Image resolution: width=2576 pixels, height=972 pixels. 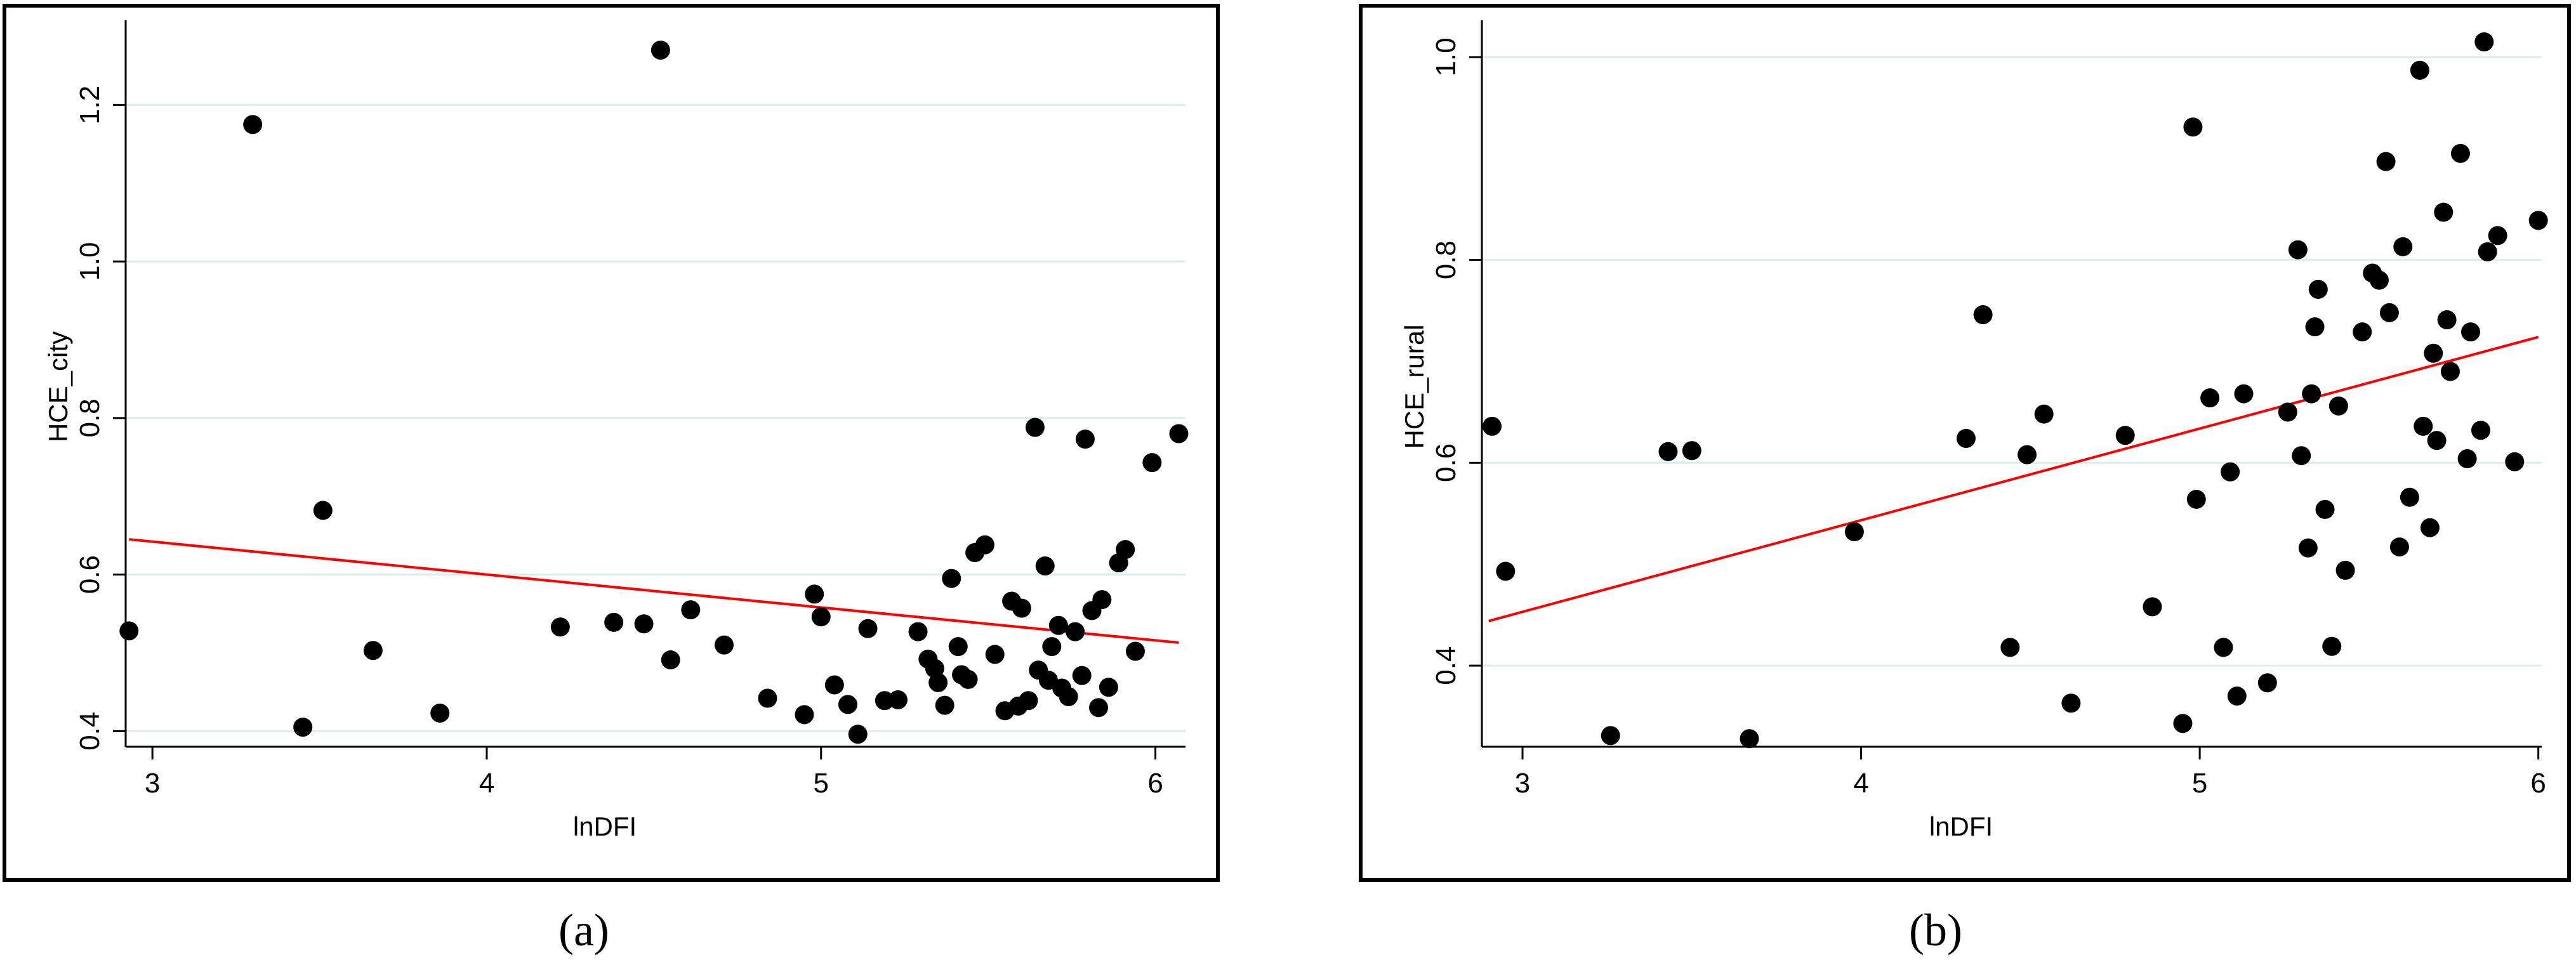 I want to click on y-axis-title: HCE_rural, so click(x=1414, y=386).